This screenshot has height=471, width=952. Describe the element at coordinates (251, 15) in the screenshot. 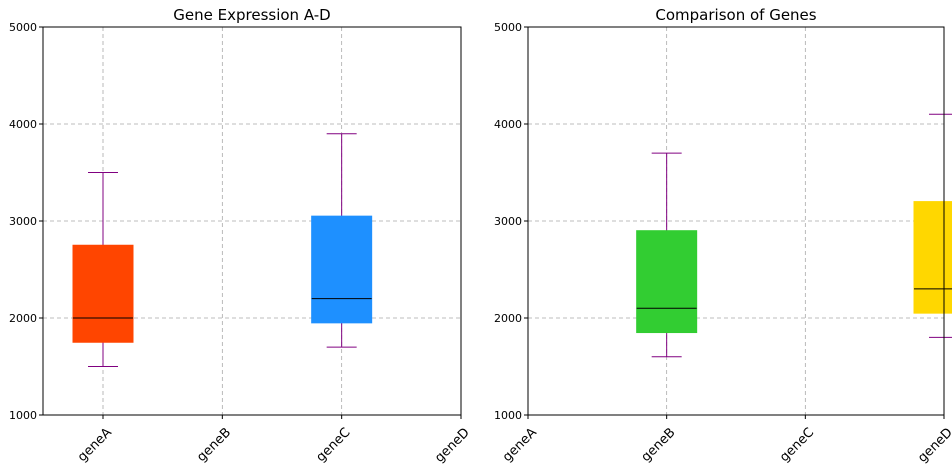

I see `chart-title: Gene Expression A-D` at that location.